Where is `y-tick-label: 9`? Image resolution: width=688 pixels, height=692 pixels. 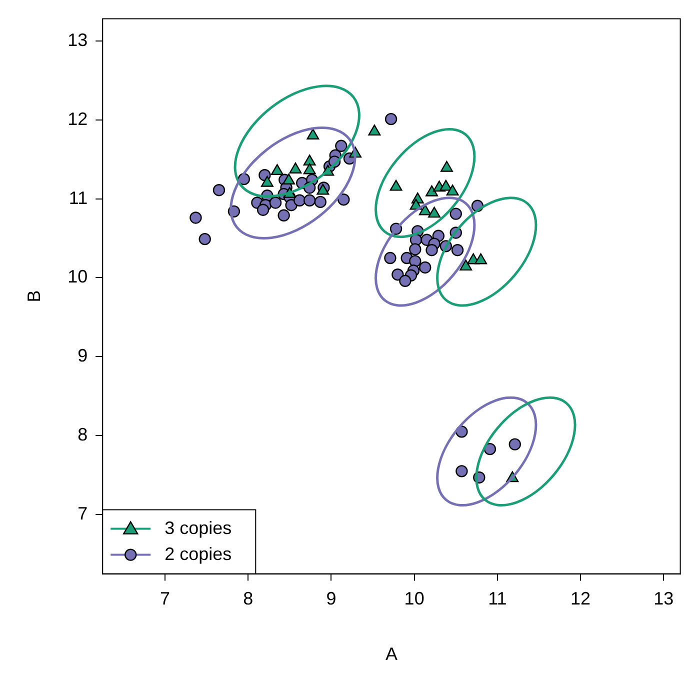 y-tick-label: 9 is located at coordinates (83, 356).